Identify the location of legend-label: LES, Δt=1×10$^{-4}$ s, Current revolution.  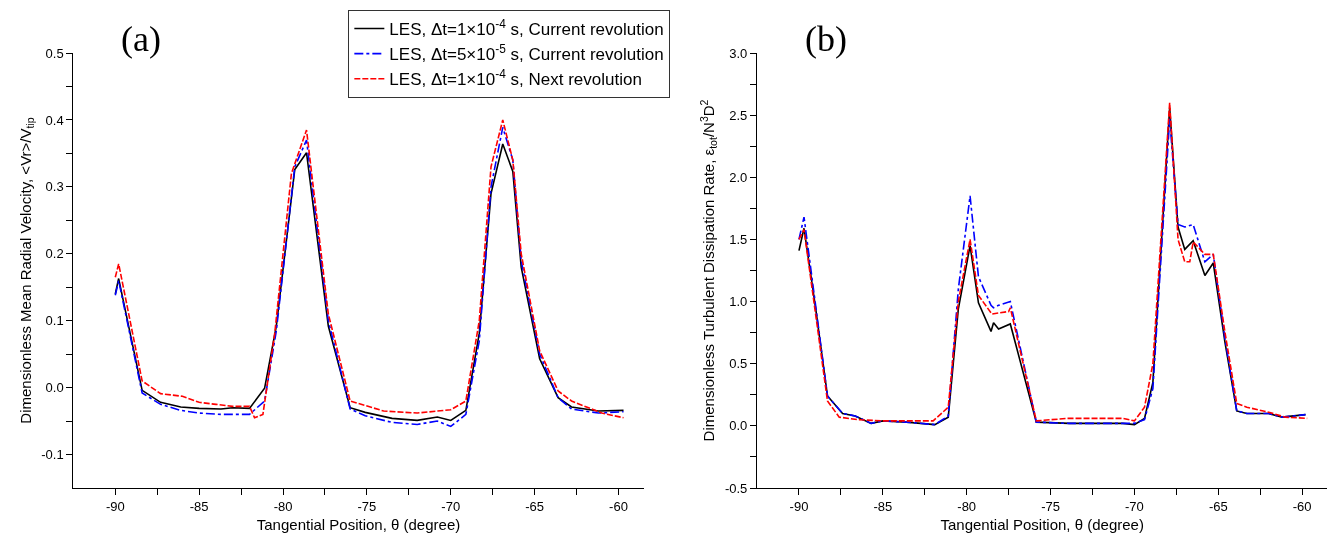
(526, 28).